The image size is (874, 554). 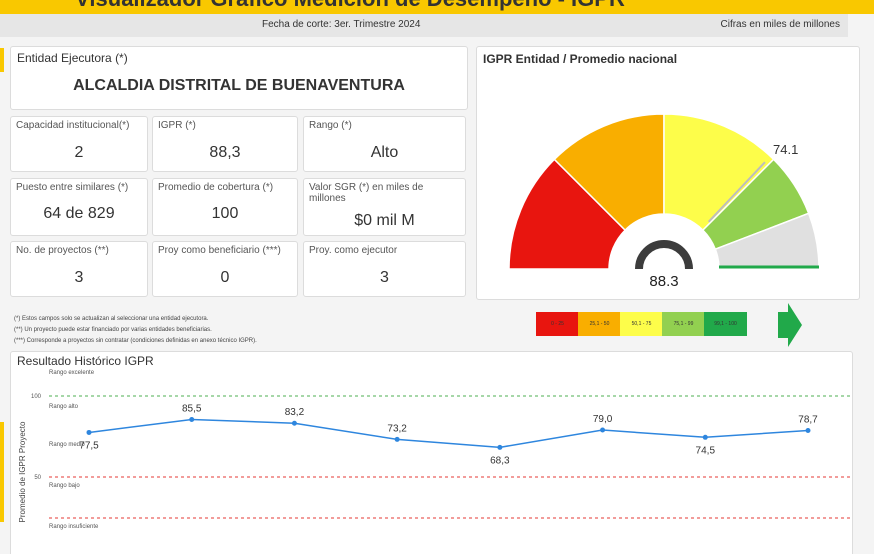 I want to click on legend-range-item: 0 - 25, so click(x=557, y=324).